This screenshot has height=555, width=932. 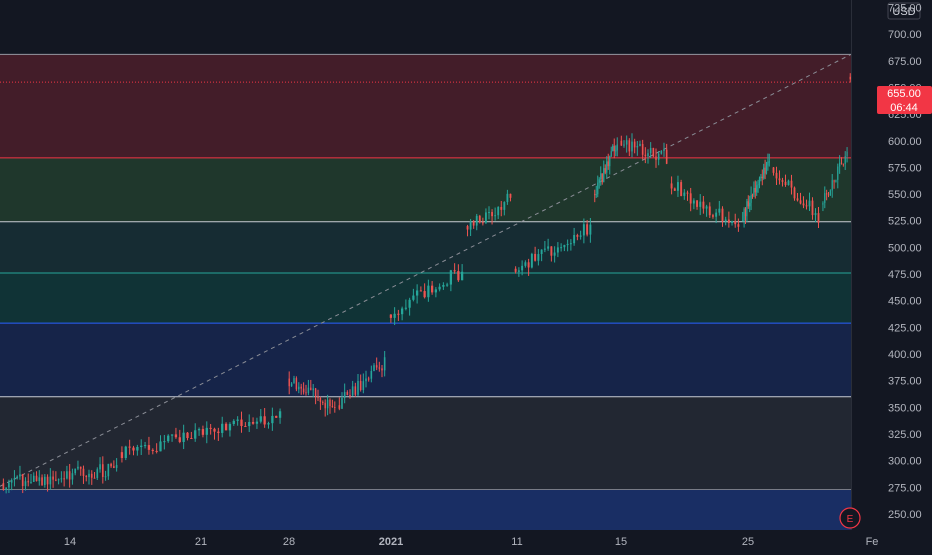 I want to click on time-axis, so click(x=466, y=540).